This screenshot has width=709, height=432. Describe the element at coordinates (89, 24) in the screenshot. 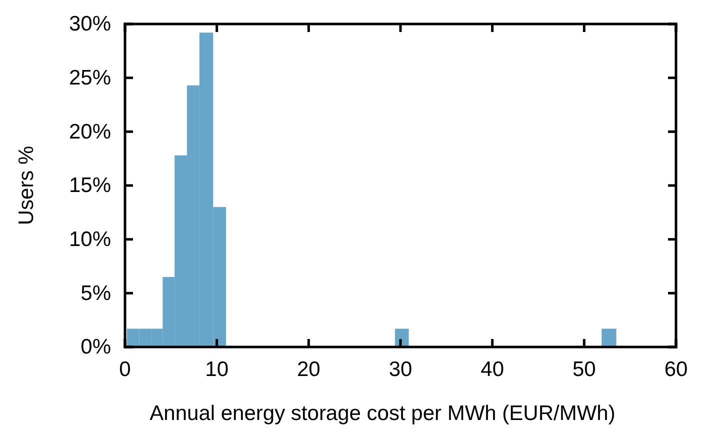

I see `y-tick-label: 30%` at that location.